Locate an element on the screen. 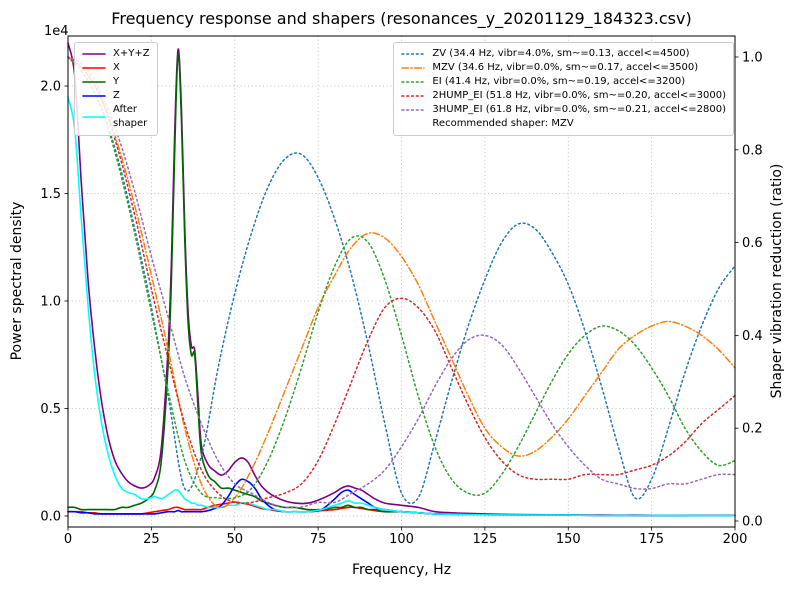 The height and width of the screenshot is (600, 800). legend-item: X is located at coordinates (116, 68).